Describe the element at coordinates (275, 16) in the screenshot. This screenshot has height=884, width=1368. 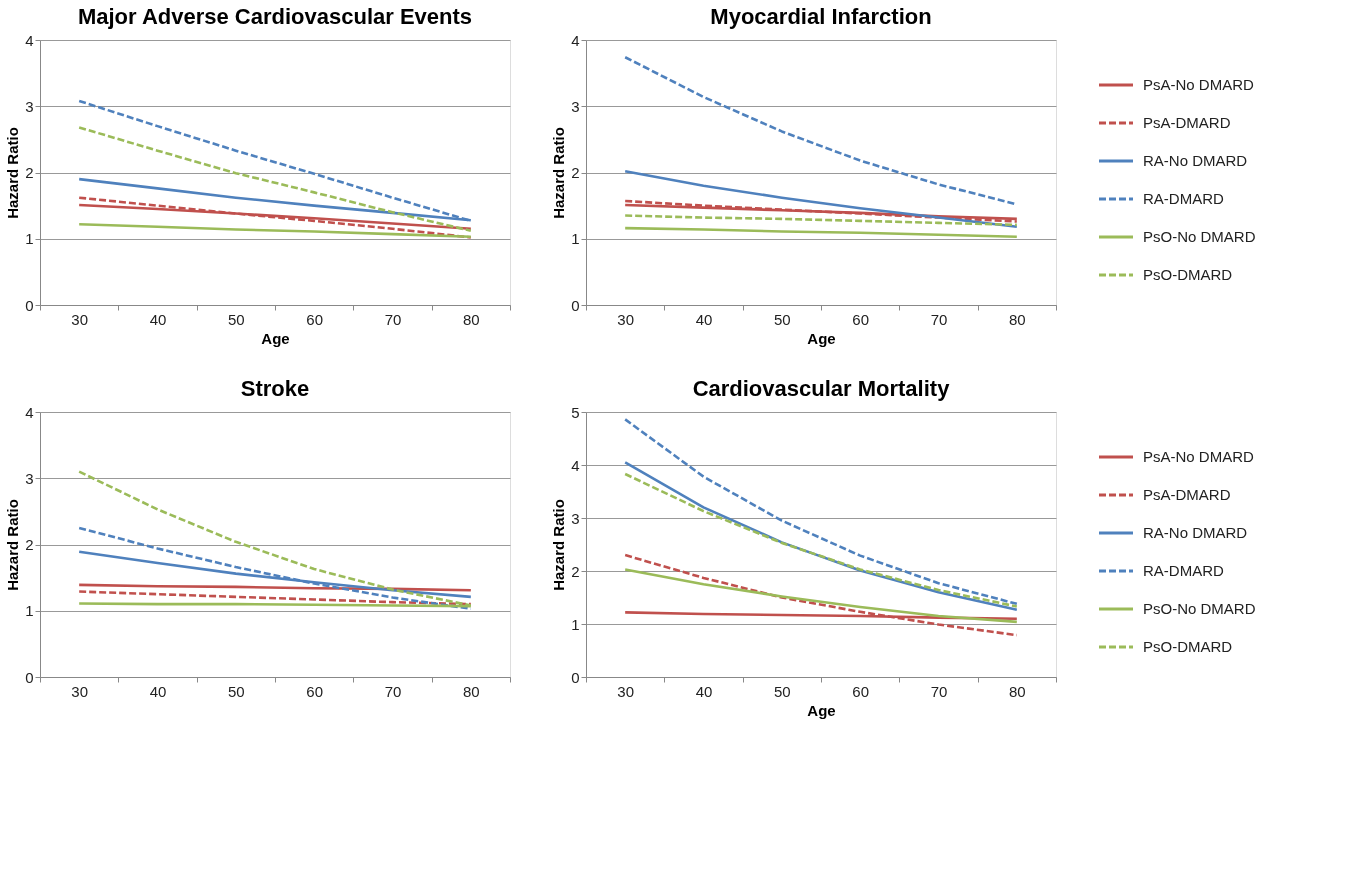
I see `chart-title: Major Adverse Cardiovascular Events` at that location.